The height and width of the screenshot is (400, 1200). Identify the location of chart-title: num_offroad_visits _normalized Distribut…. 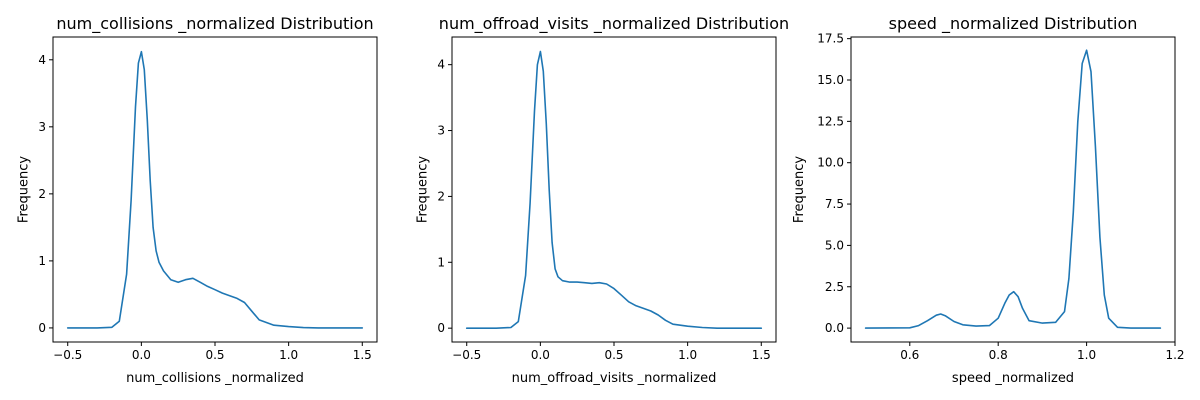
(614, 24).